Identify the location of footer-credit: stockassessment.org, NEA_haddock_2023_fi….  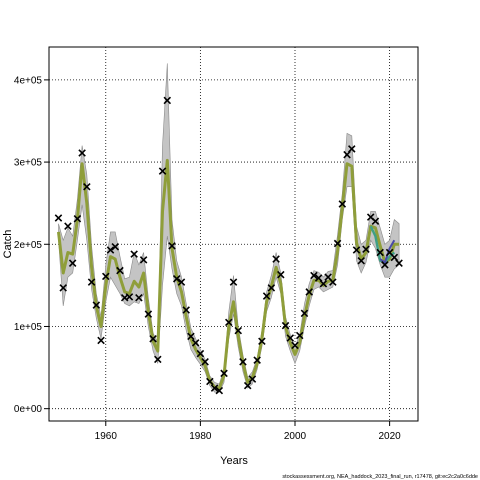
(380, 477).